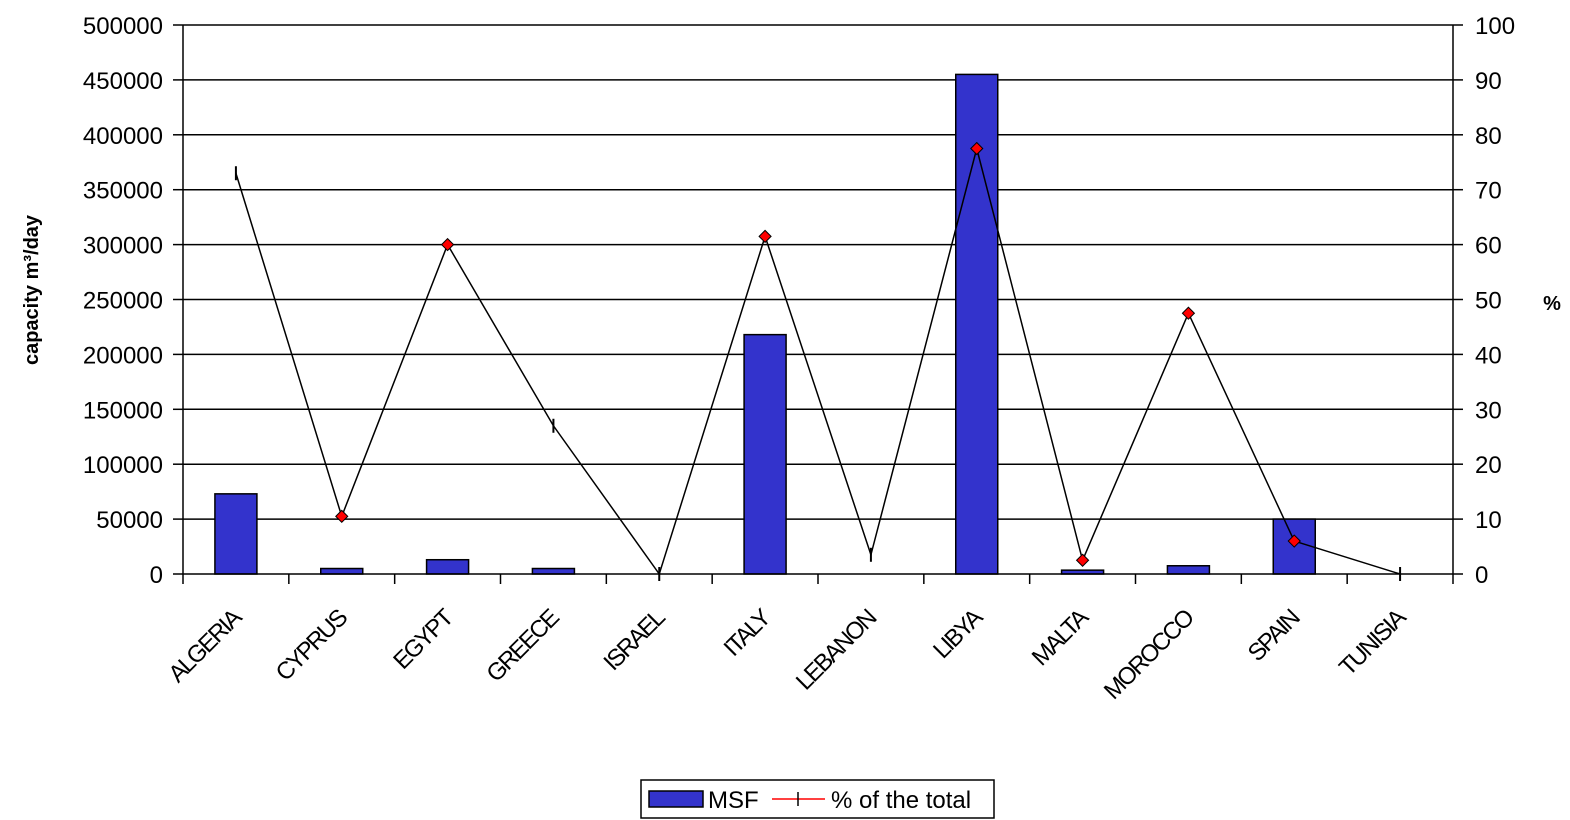  Describe the element at coordinates (123, 465) in the screenshot. I see `left-tick-label: 100000` at that location.